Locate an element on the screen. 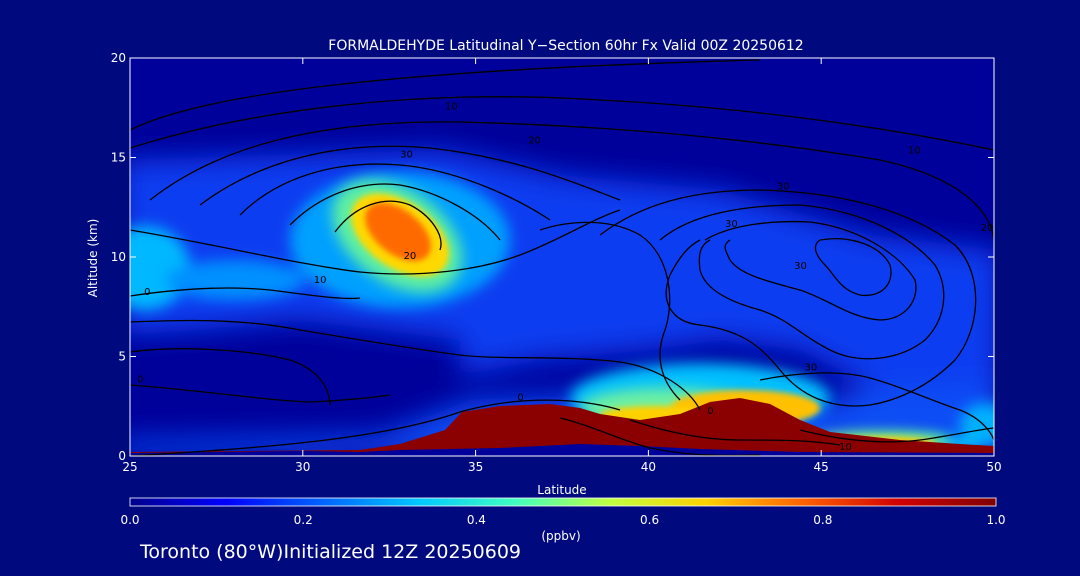 This screenshot has height=576, width=1080. colorbar-tick-label: 0.2 is located at coordinates (303, 520).